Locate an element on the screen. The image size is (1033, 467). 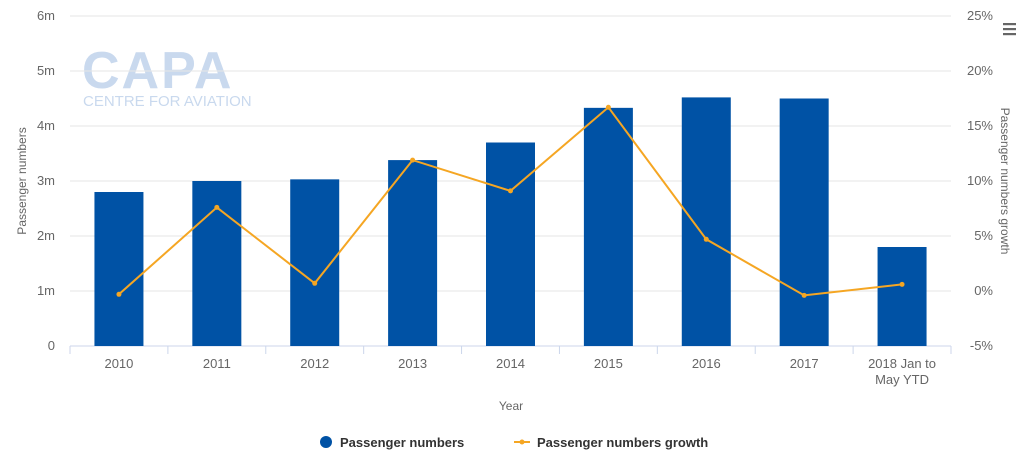
y2-tick-label: 20% is located at coordinates (980, 70).